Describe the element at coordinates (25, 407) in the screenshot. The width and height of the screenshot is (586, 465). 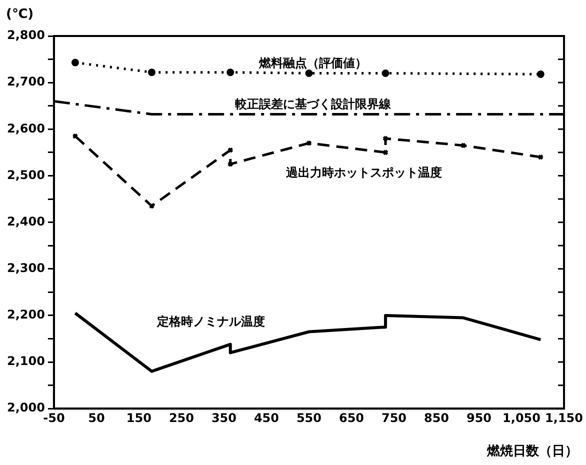
I see `y-tick-label: 2,000` at that location.